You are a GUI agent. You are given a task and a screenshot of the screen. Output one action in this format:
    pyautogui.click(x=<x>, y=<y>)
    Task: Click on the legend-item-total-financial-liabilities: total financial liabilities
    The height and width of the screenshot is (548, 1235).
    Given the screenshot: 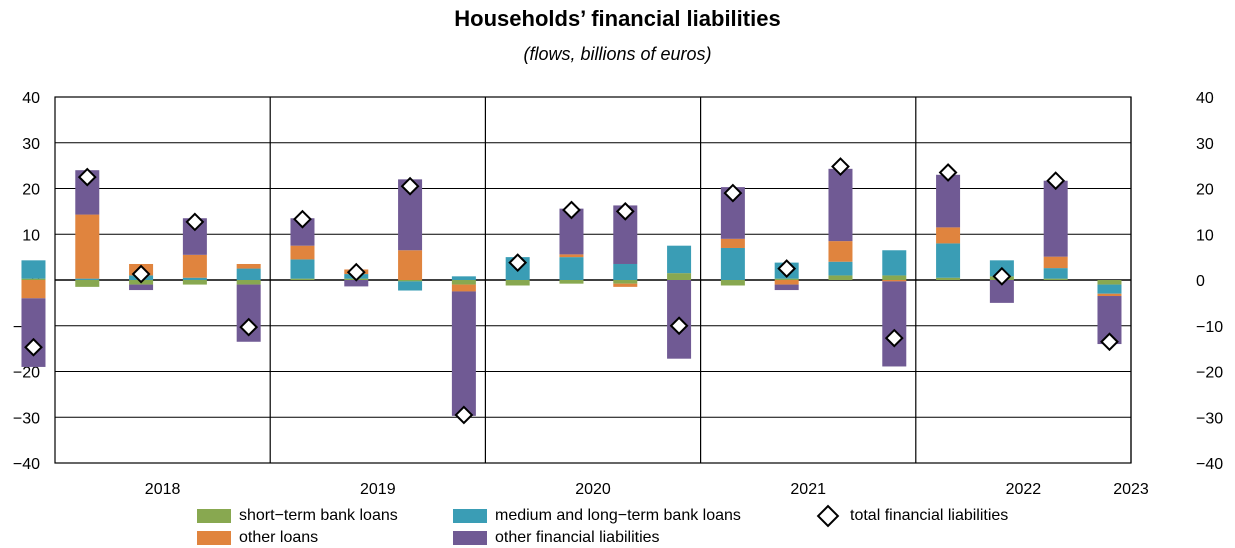 What is the action you would take?
    pyautogui.click(x=910, y=516)
    